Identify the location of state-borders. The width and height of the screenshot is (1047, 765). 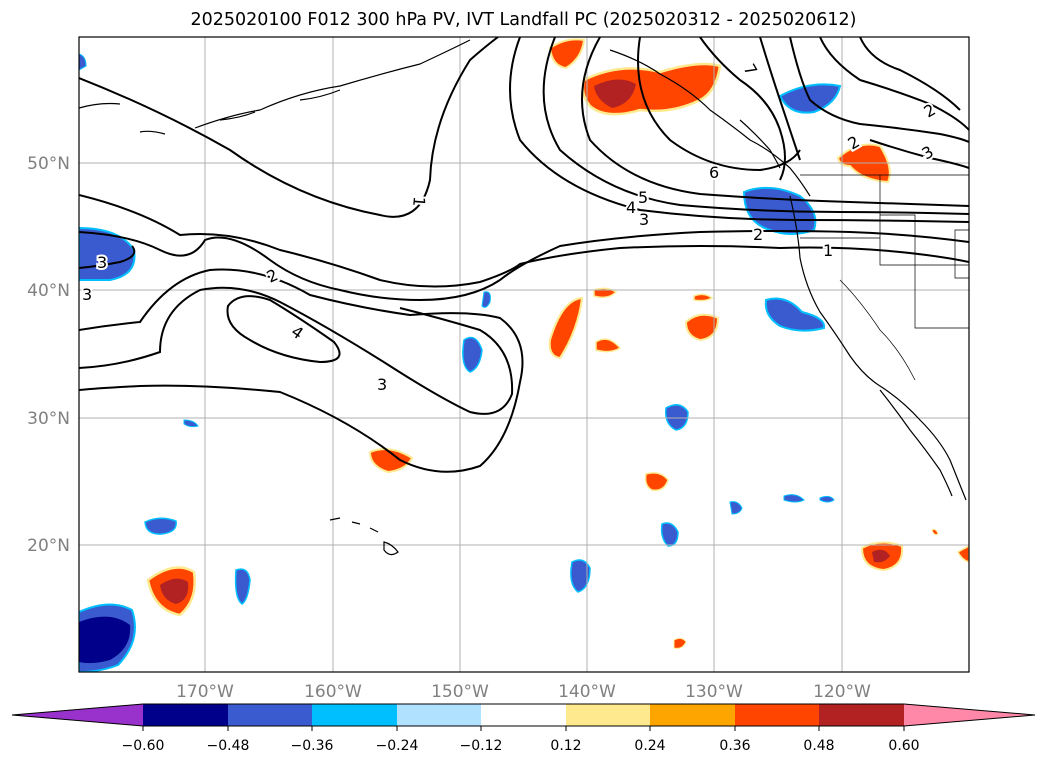
(884, 278).